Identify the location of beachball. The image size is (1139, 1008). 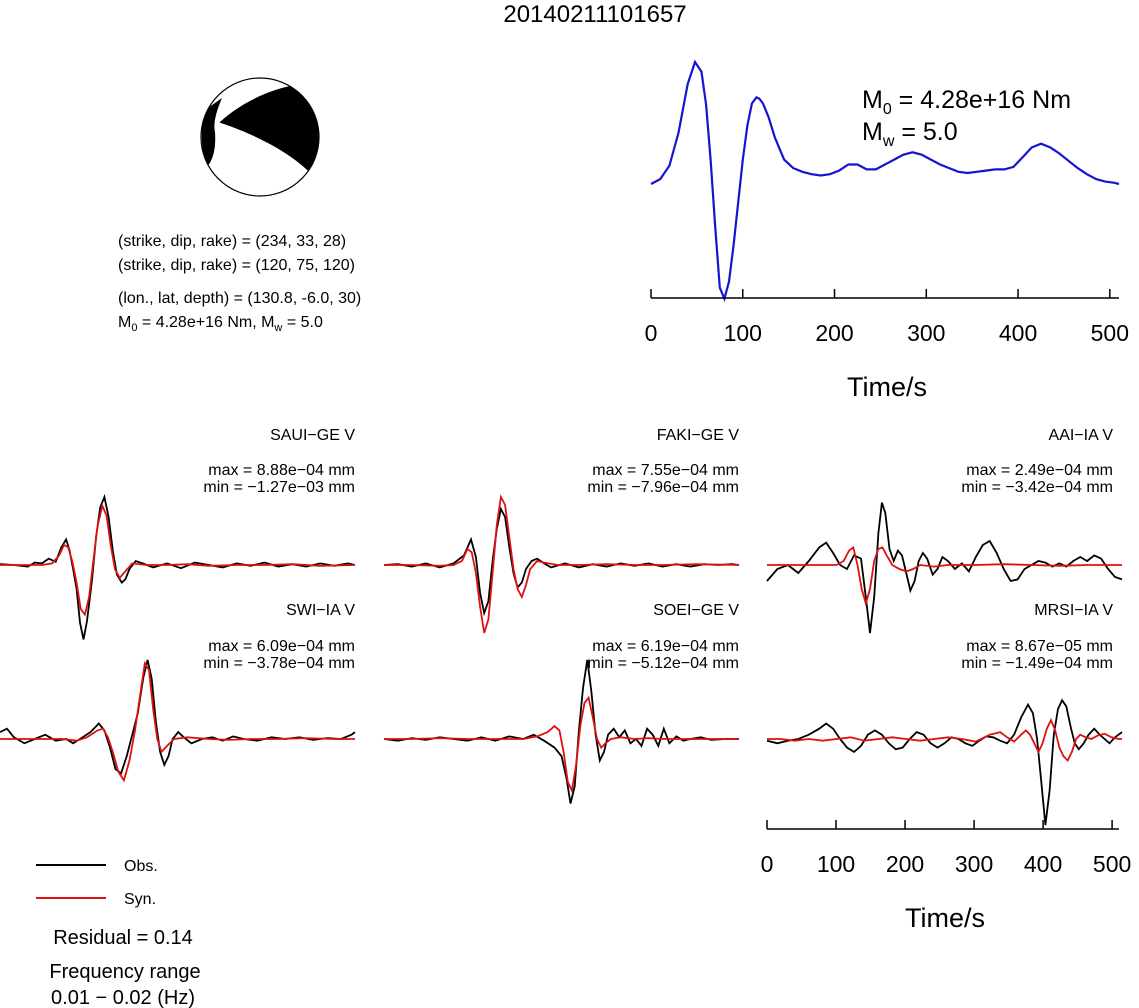
(260, 137).